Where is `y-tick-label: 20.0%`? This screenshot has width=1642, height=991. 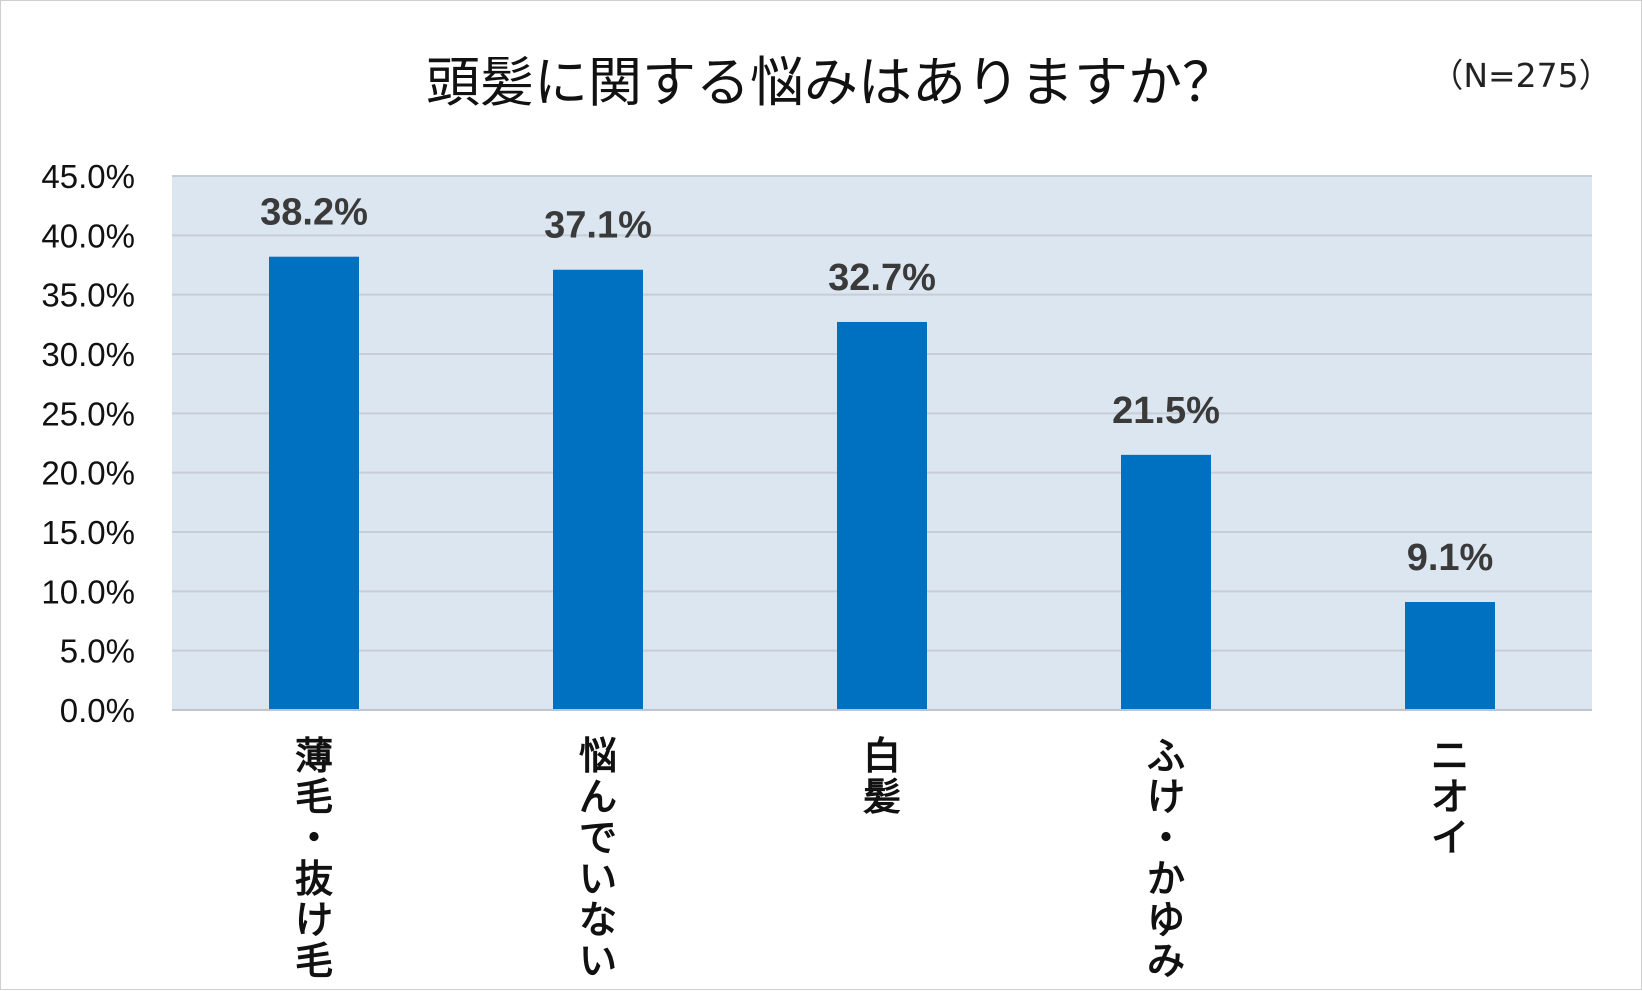 y-tick-label: 20.0% is located at coordinates (88, 473).